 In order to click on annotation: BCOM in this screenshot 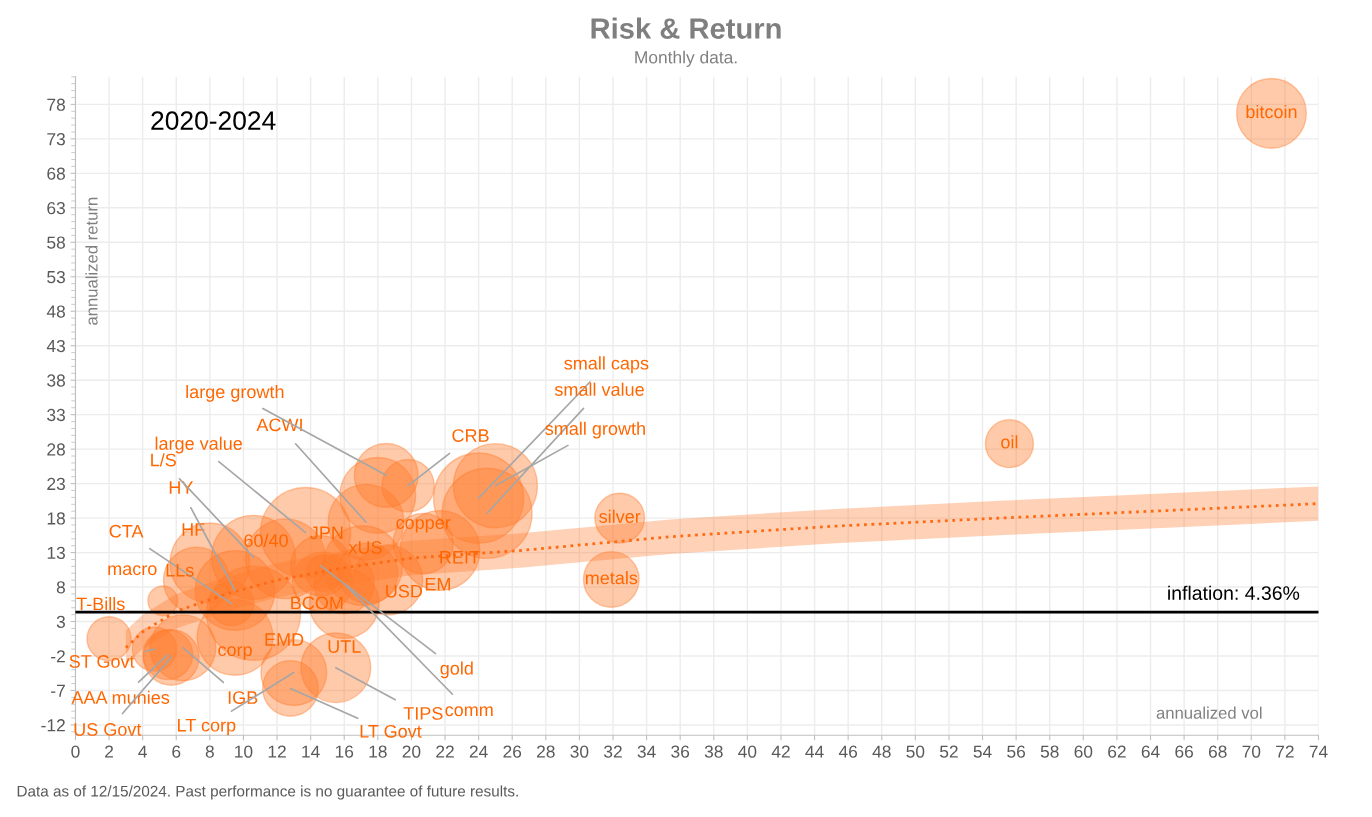, I will do `click(317, 603)`.